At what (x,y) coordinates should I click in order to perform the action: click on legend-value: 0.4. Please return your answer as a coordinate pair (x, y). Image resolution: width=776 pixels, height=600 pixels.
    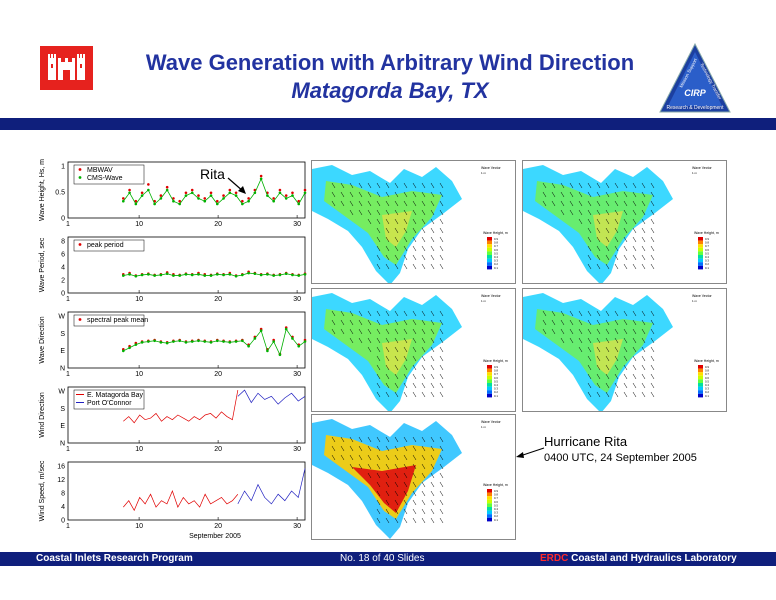
    Looking at the image, I should click on (496, 385).